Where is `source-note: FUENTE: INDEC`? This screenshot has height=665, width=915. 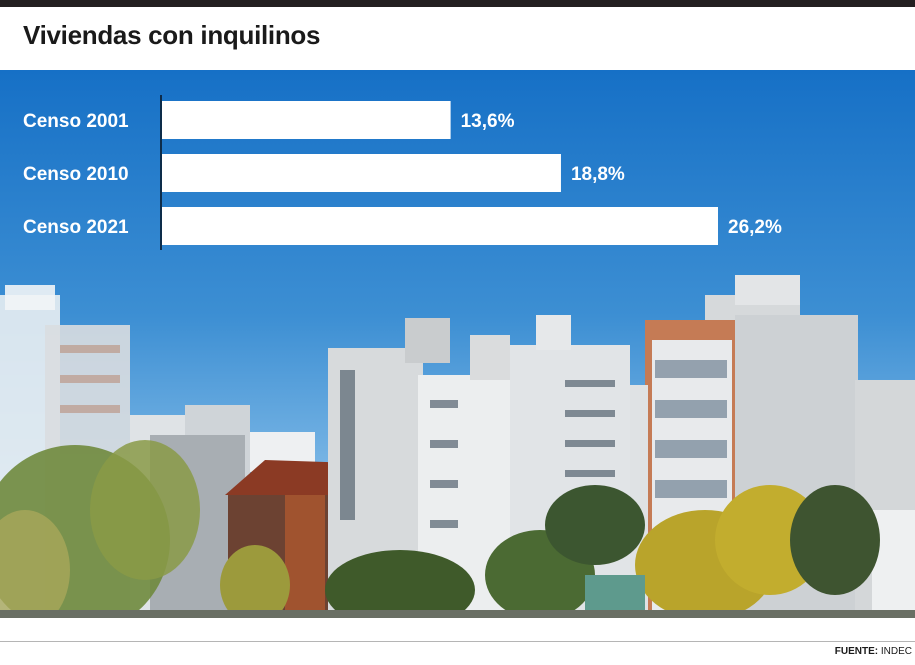 source-note: FUENTE: INDEC is located at coordinates (873, 651).